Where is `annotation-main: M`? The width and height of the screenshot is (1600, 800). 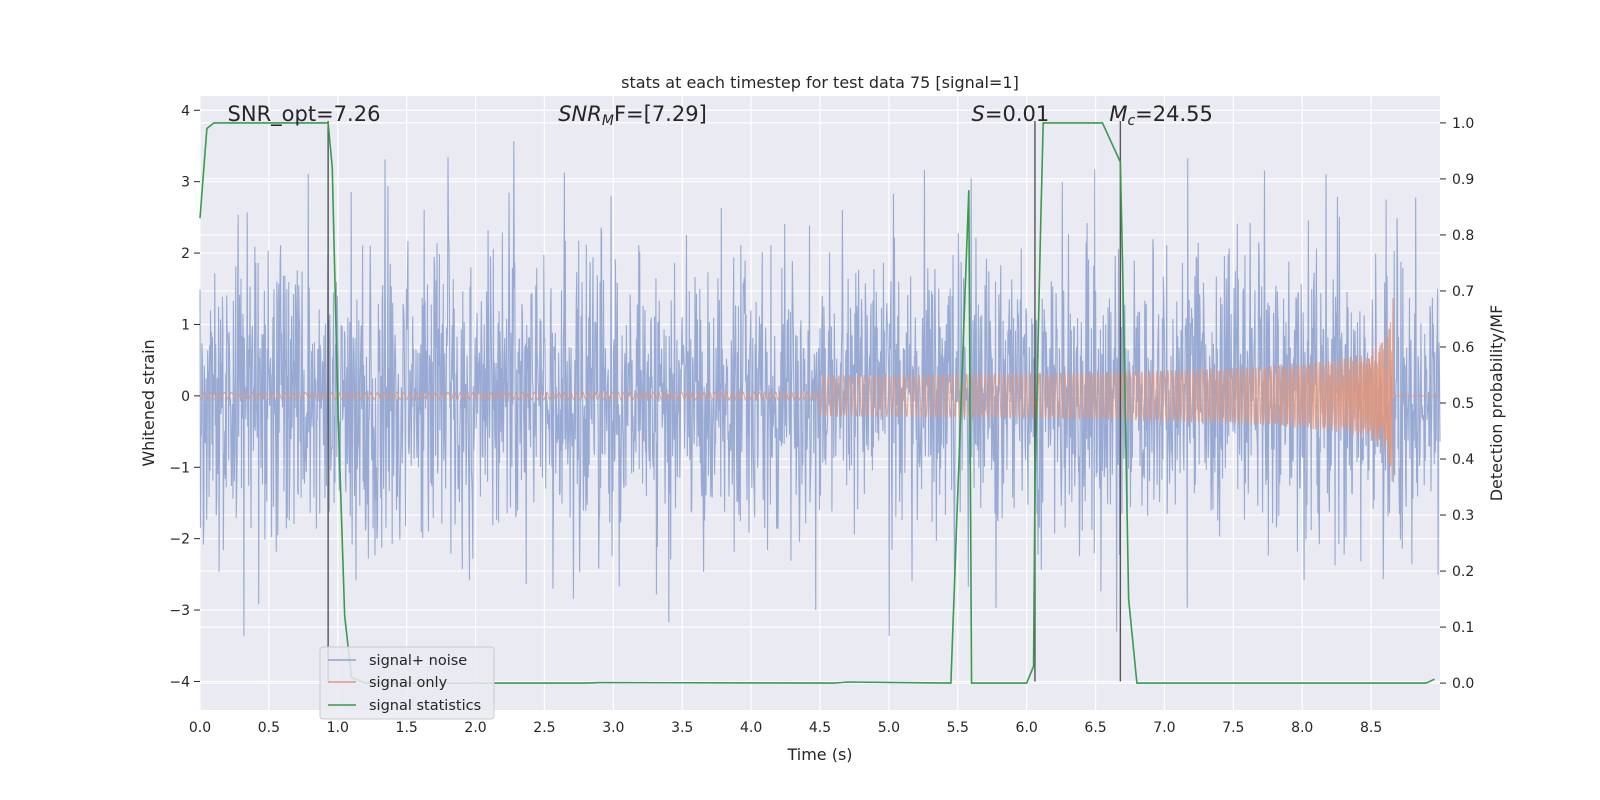
annotation-main: M is located at coordinates (1118, 114).